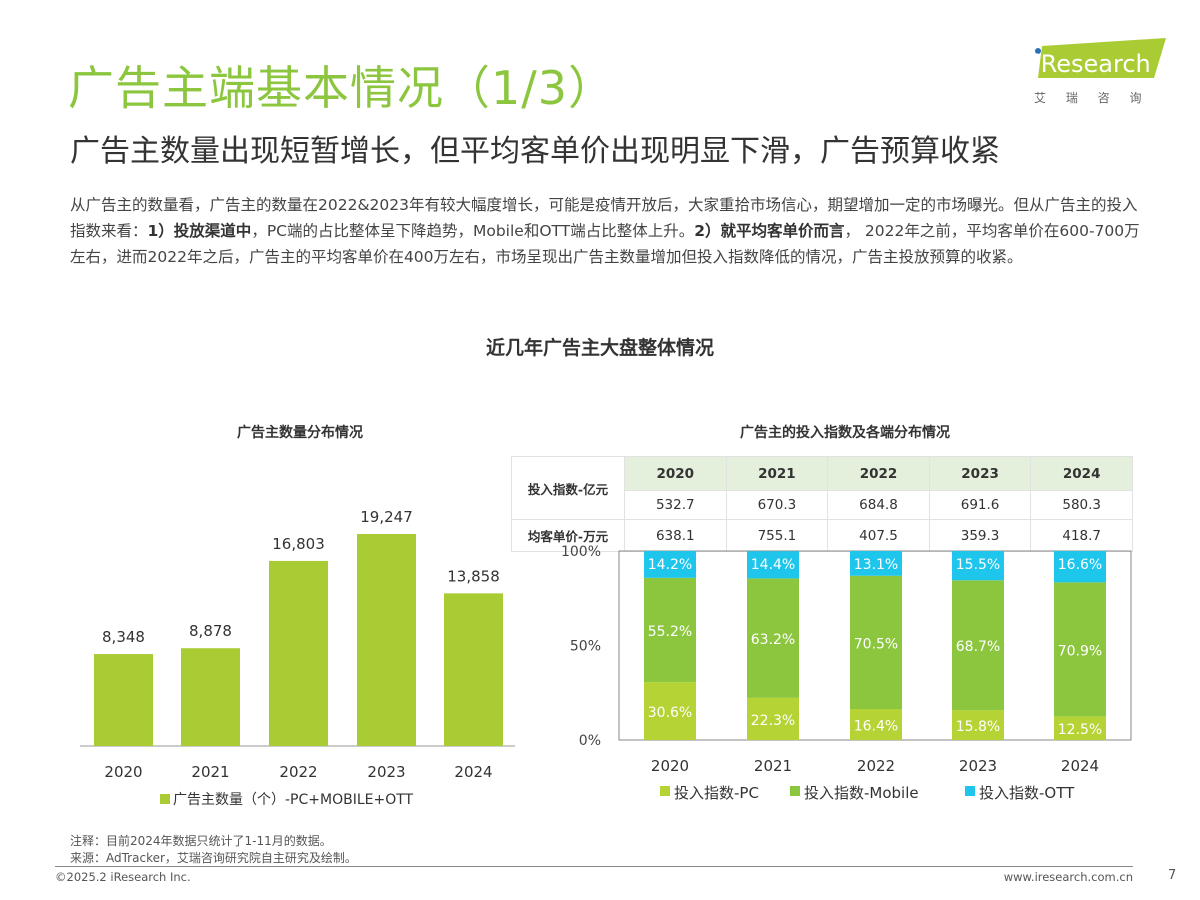 Image resolution: width=1200 pixels, height=900 pixels. I want to click on website-link: www.iresearch.com.cn, so click(1068, 877).